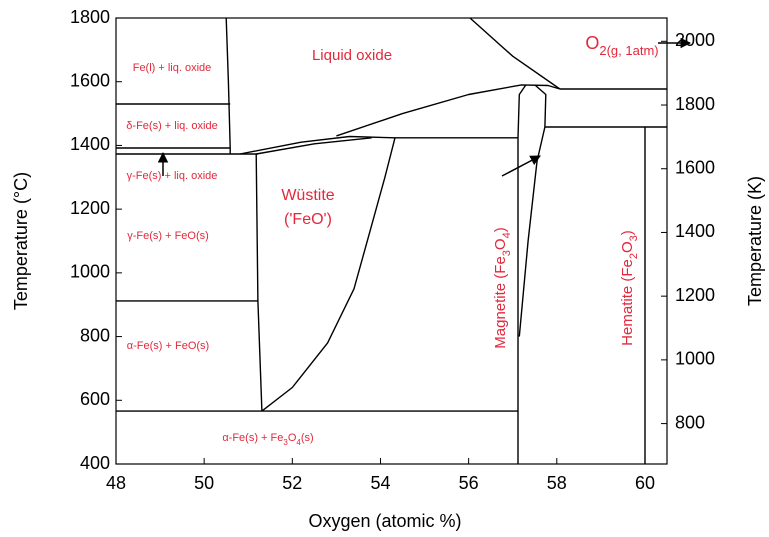 The image size is (769, 537). Describe the element at coordinates (267, 439) in the screenshot. I see `annotation: α-Fe(s) + Fe3O4(s)` at that location.